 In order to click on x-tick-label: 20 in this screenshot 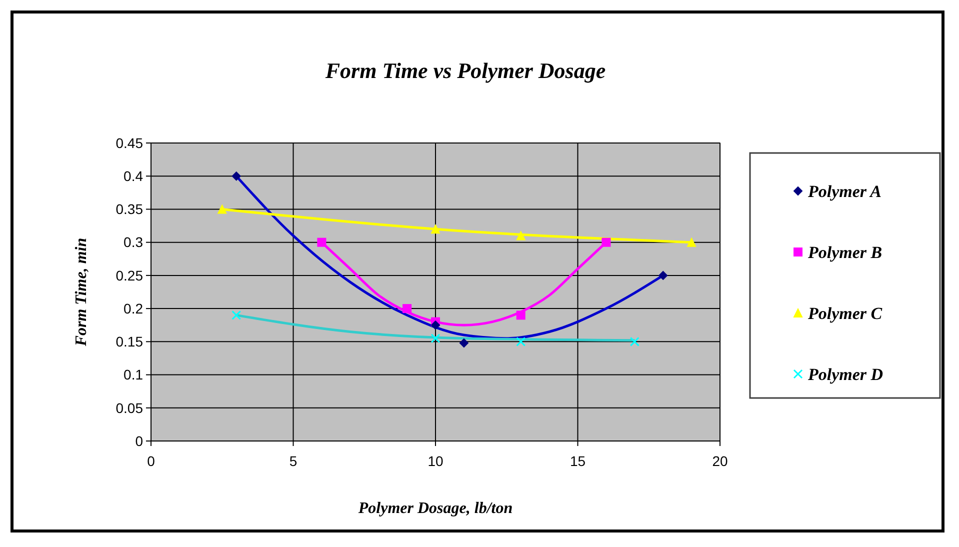, I will do `click(720, 461)`.